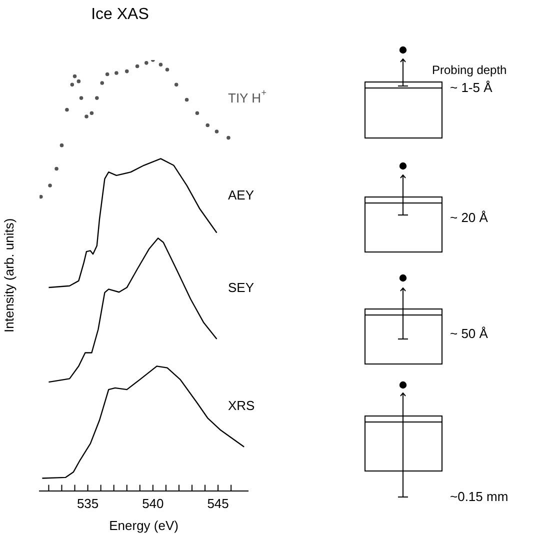  Describe the element at coordinates (469, 333) in the screenshot. I see `text: ~ 50 Å` at that location.